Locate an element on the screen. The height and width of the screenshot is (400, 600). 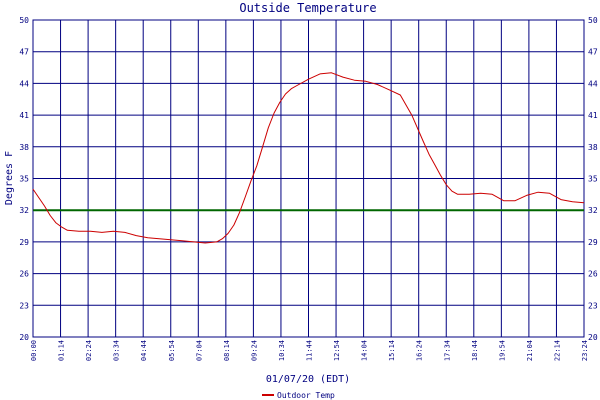
x-tick-label: 22:14 is located at coordinates (557, 350).